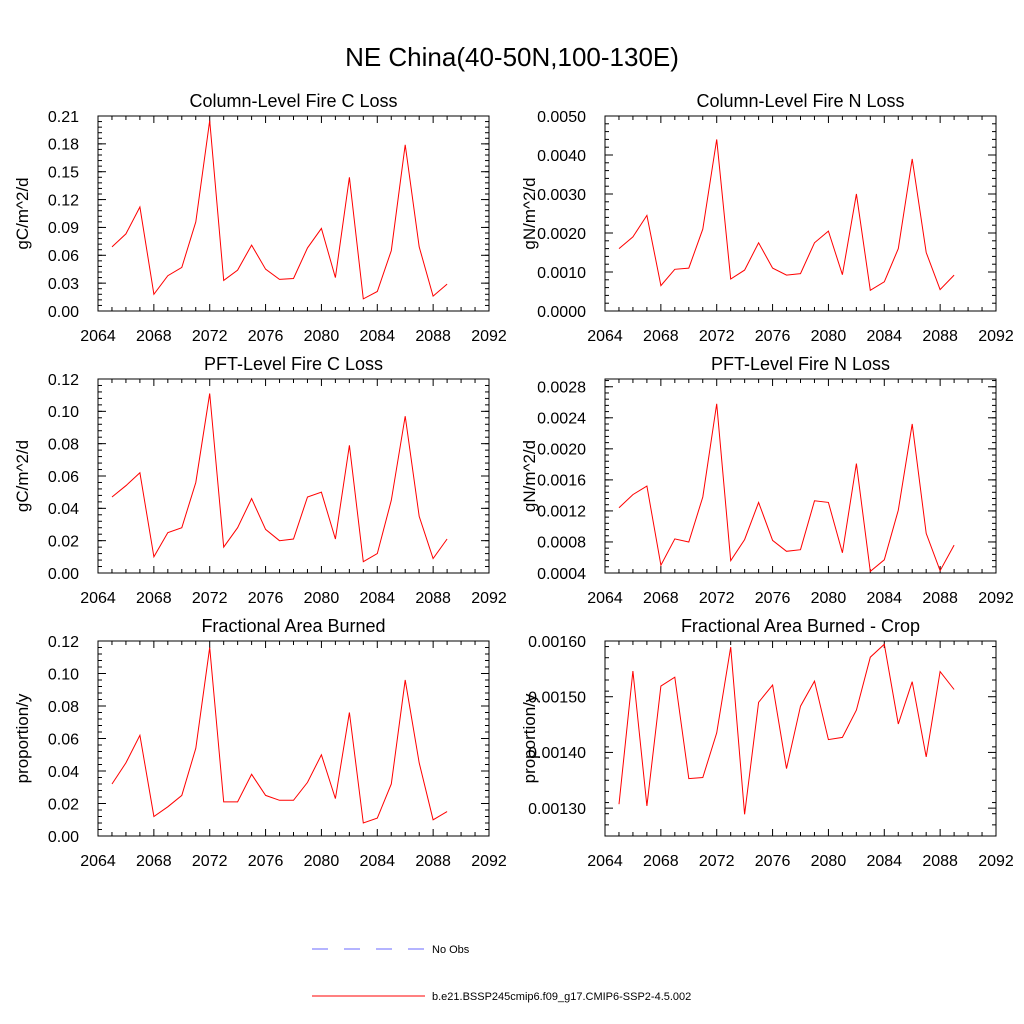 This screenshot has width=1024, height=1024. What do you see at coordinates (561, 117) in the screenshot?
I see `y-tick-label: 0.0050` at bounding box center [561, 117].